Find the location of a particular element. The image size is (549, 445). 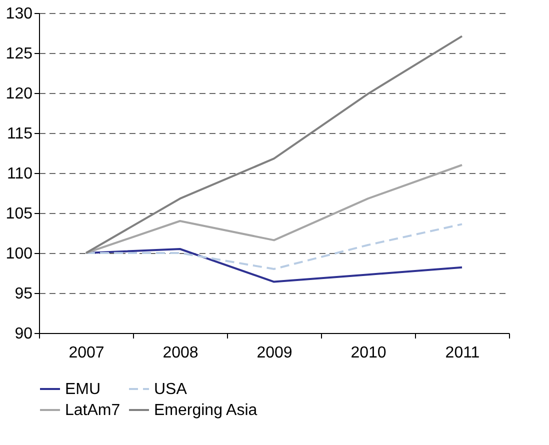

y-tick-label: 95 is located at coordinates (23, 294).